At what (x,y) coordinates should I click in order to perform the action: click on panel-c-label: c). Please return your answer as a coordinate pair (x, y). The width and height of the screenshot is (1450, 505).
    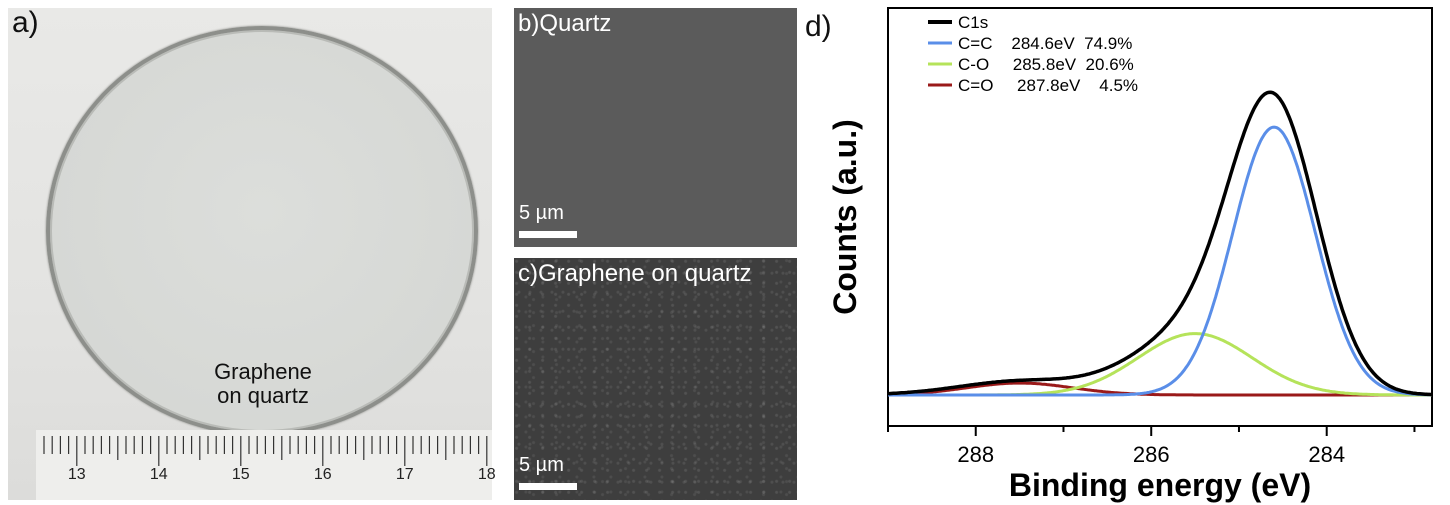
    Looking at the image, I should click on (528, 273).